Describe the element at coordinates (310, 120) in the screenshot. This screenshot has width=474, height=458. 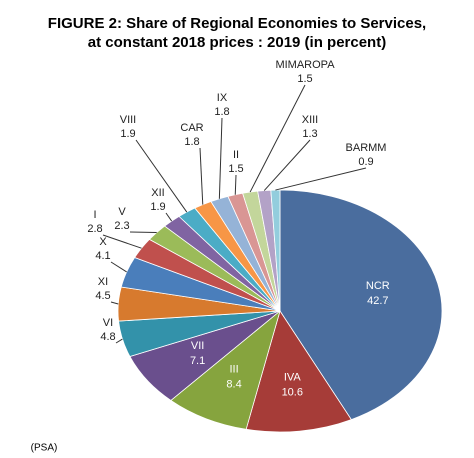
I see `slice-label: XIII` at that location.